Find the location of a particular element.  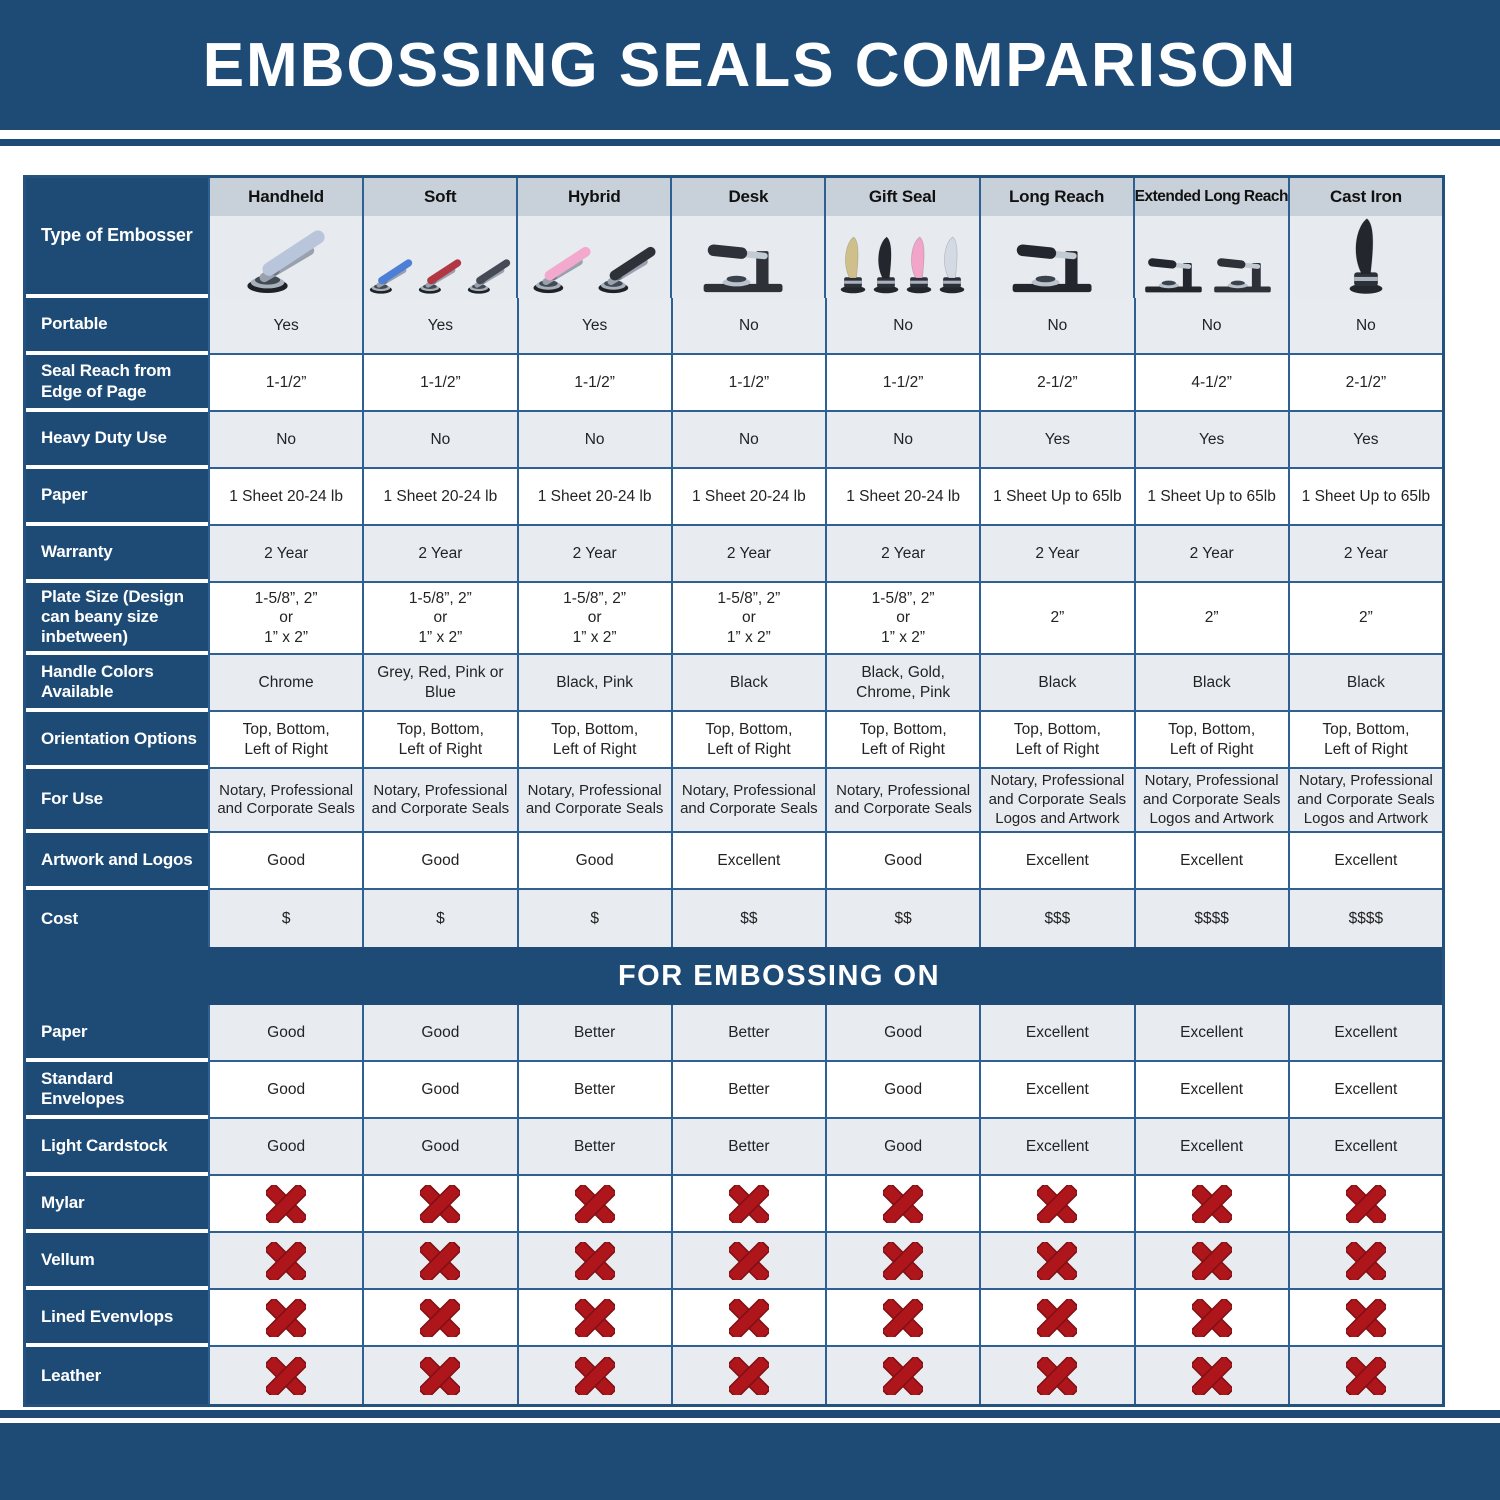

table-cell: 2-1/2” is located at coordinates (1364, 383).